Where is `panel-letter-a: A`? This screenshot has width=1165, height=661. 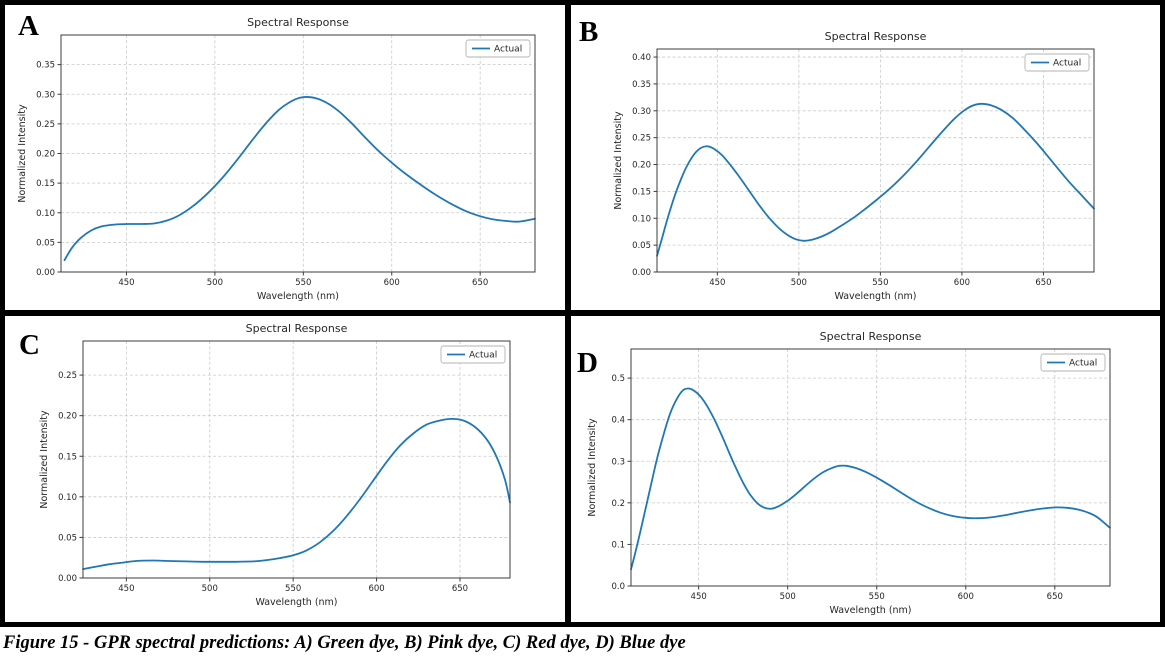 panel-letter-a: A is located at coordinates (28, 26).